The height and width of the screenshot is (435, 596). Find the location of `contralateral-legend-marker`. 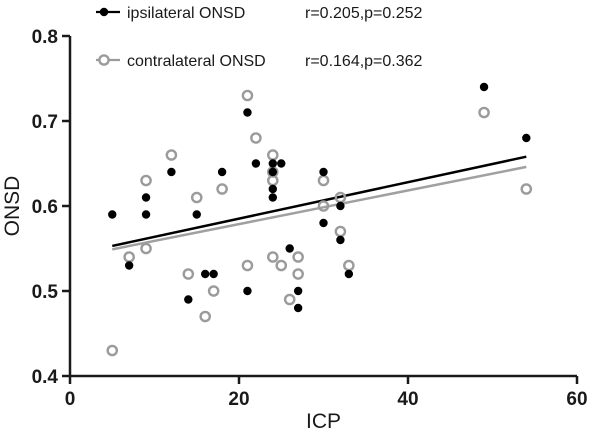

contralateral-legend-marker is located at coordinates (104, 60).